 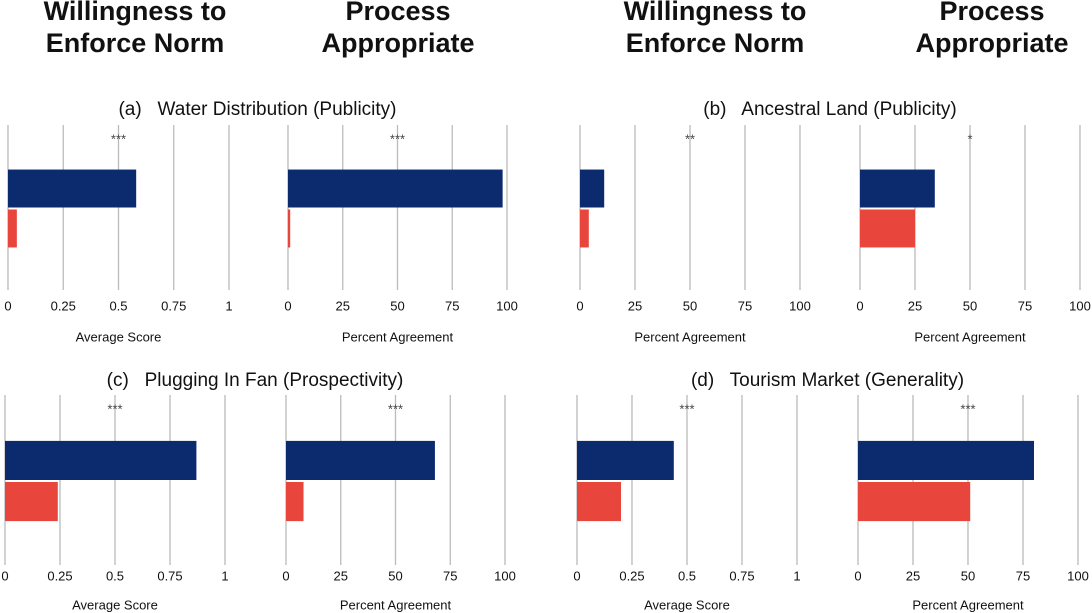 I want to click on significance: *, so click(x=969, y=138).